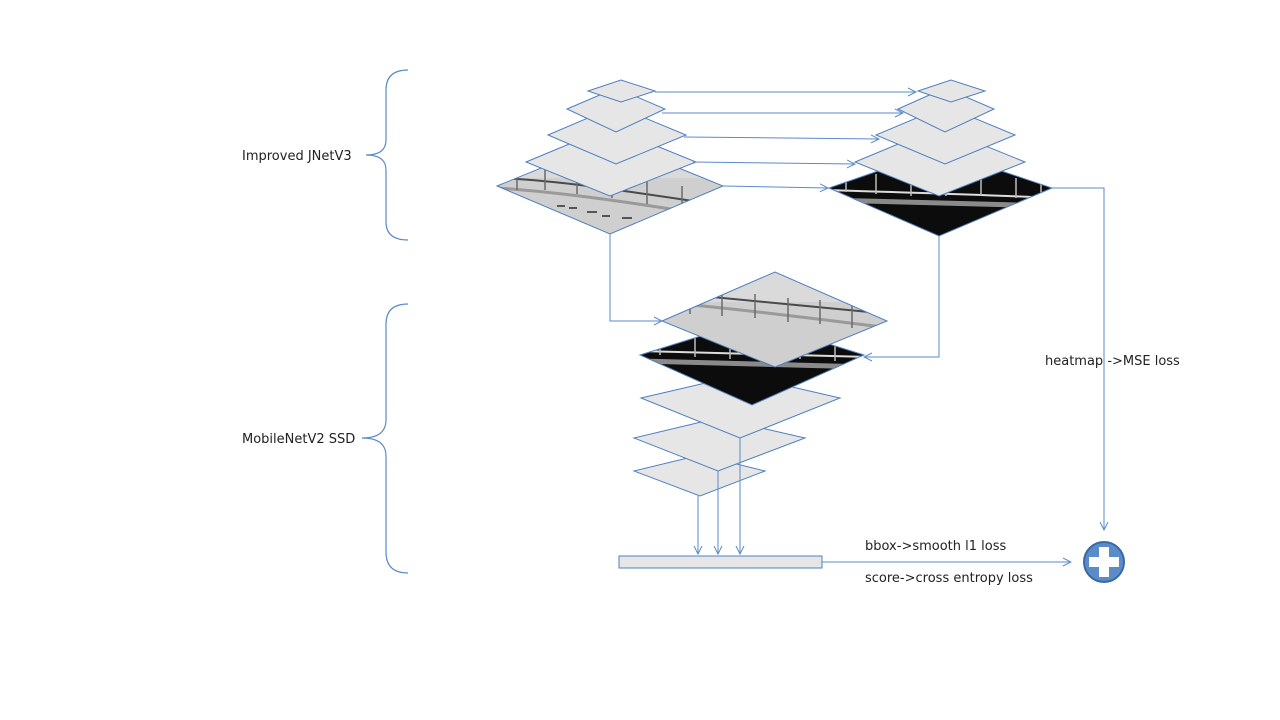 This screenshot has width=1280, height=720. Describe the element at coordinates (297, 156) in the screenshot. I see `jnet-label: Improved JNetV3` at that location.